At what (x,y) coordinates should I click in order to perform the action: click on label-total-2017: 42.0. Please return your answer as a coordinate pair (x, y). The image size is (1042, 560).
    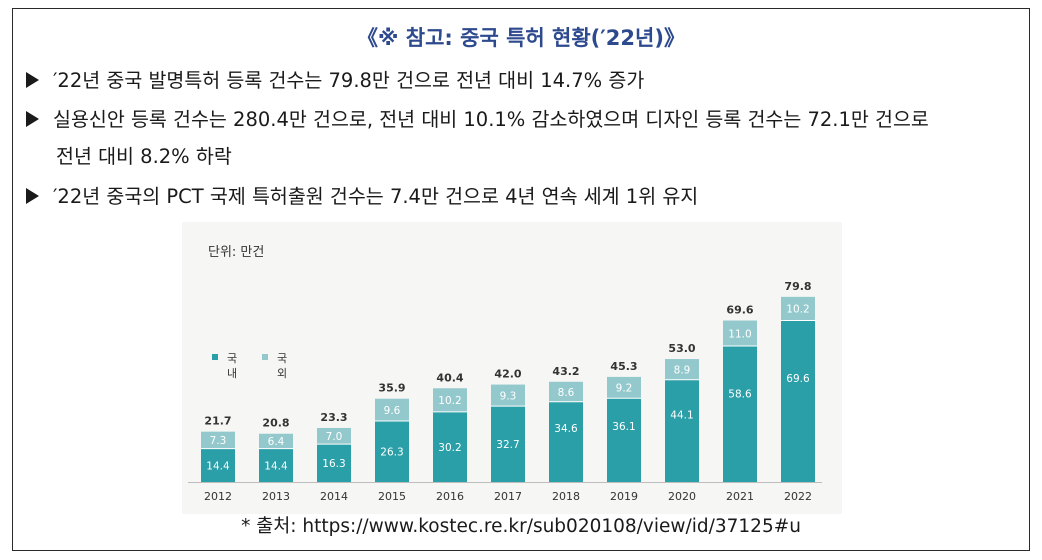
    Looking at the image, I should click on (507, 374).